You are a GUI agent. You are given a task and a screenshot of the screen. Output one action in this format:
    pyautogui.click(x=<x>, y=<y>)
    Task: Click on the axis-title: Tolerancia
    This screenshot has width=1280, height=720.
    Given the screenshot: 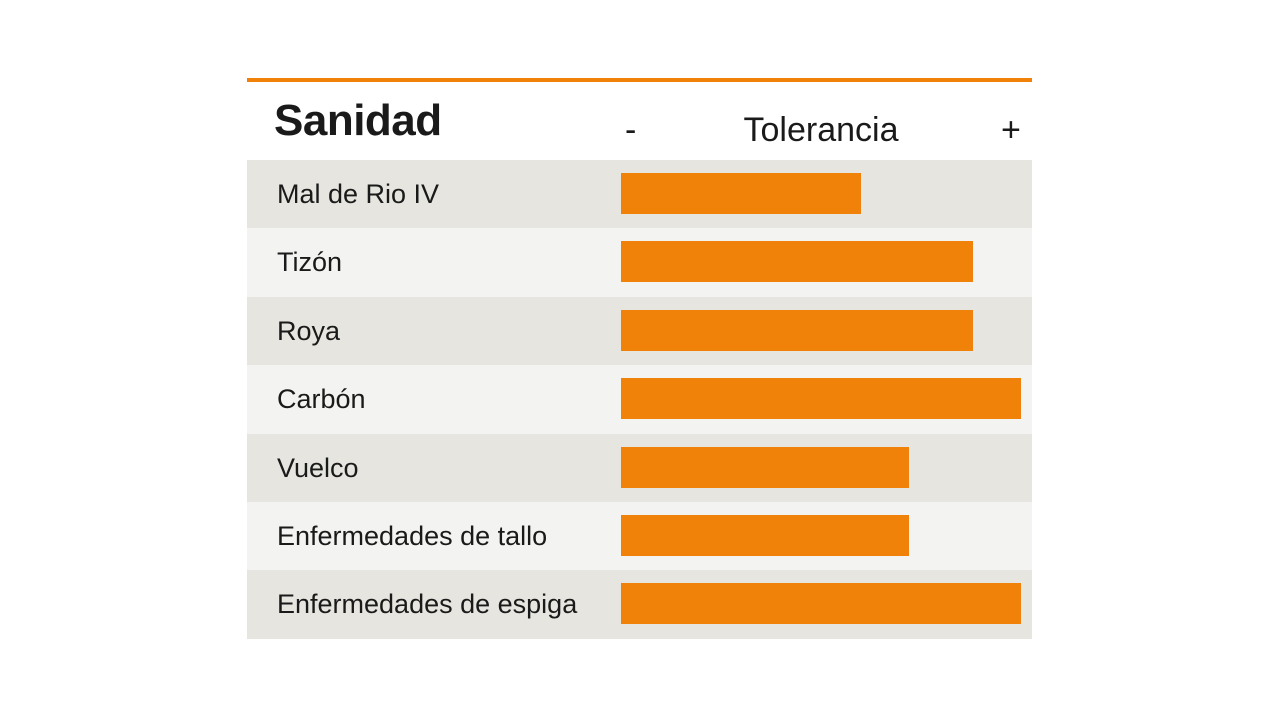 What is the action you would take?
    pyautogui.click(x=821, y=130)
    